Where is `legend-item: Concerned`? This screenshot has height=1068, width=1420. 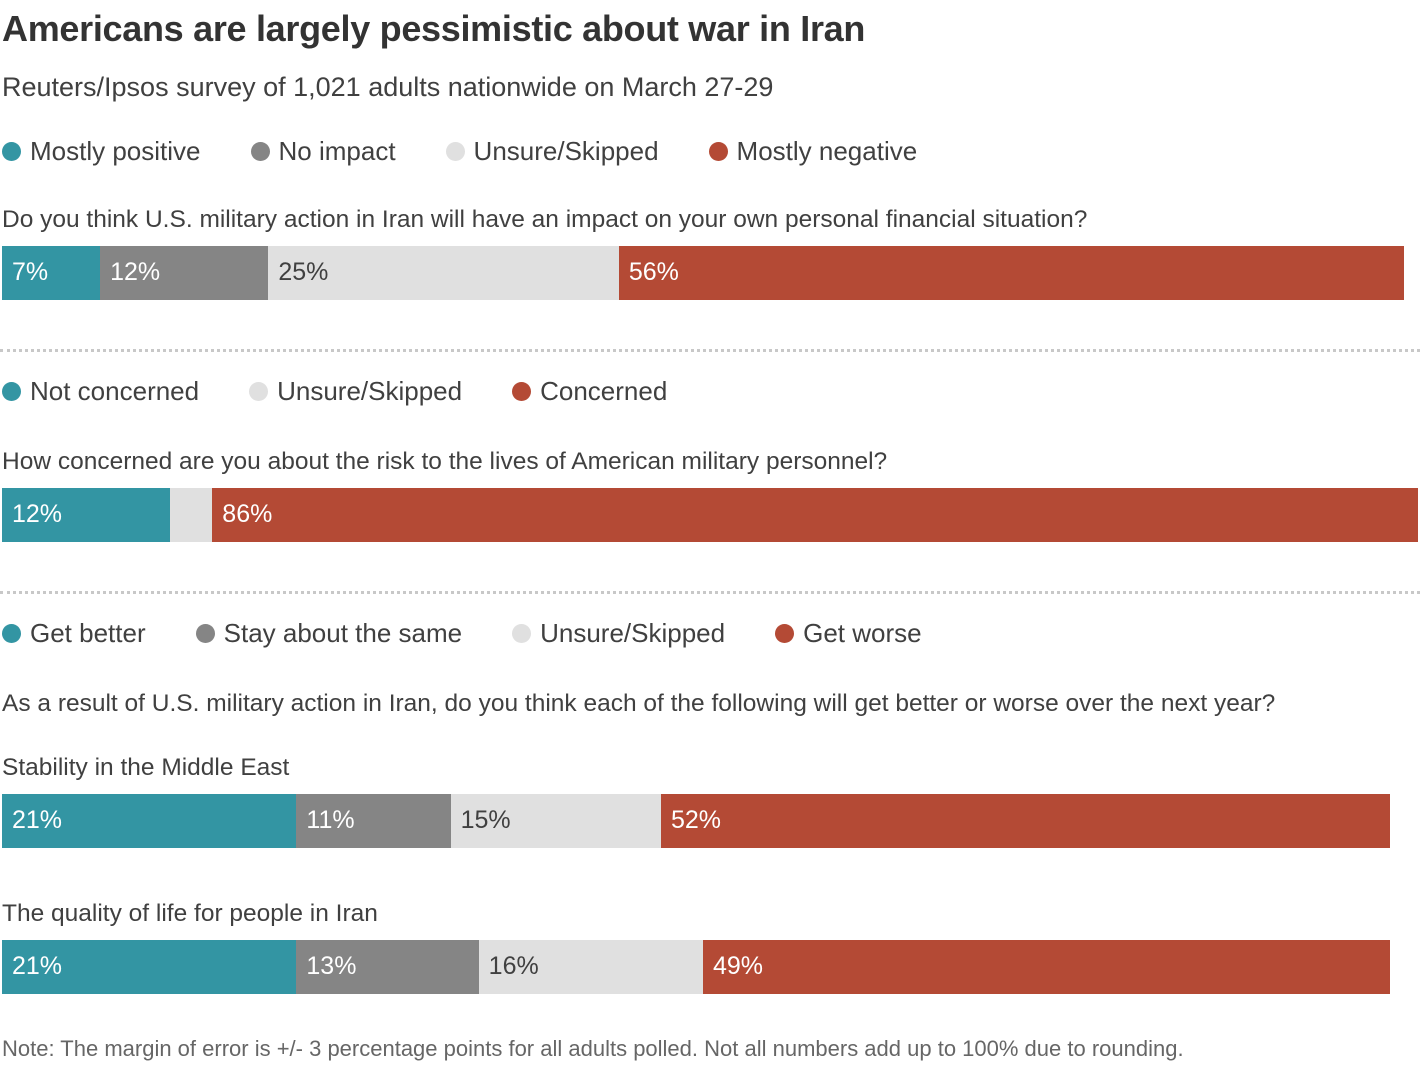 legend-item: Concerned is located at coordinates (589, 391).